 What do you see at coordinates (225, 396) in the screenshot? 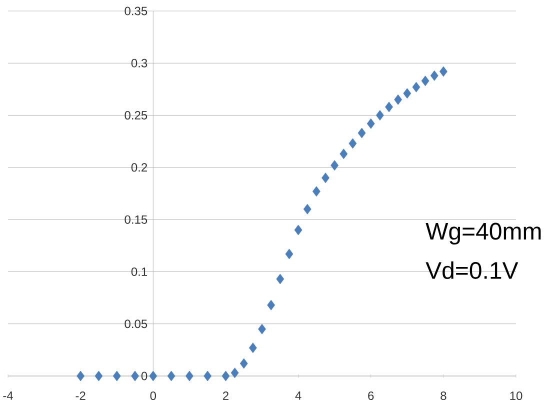
I see `x-tick-label: 2` at bounding box center [225, 396].